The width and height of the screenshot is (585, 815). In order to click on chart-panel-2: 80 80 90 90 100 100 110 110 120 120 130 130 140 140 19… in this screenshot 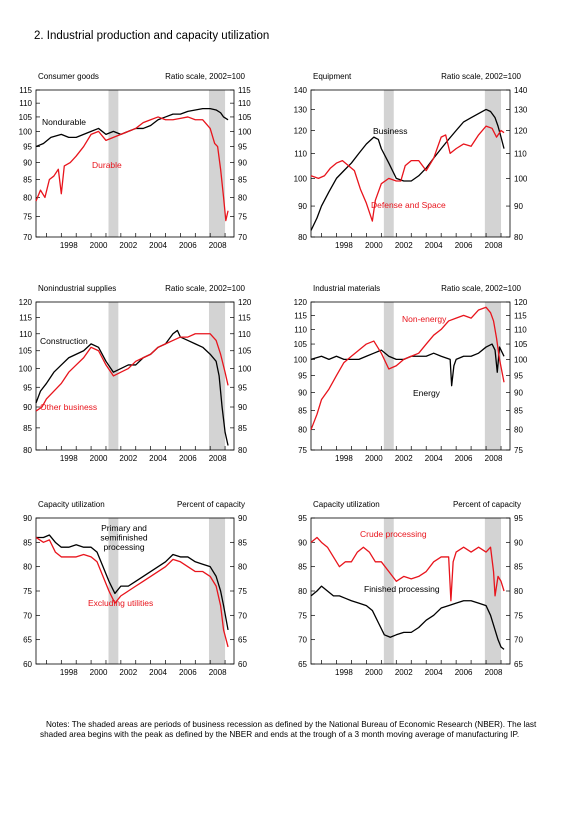, I will do `click(411, 161)`.